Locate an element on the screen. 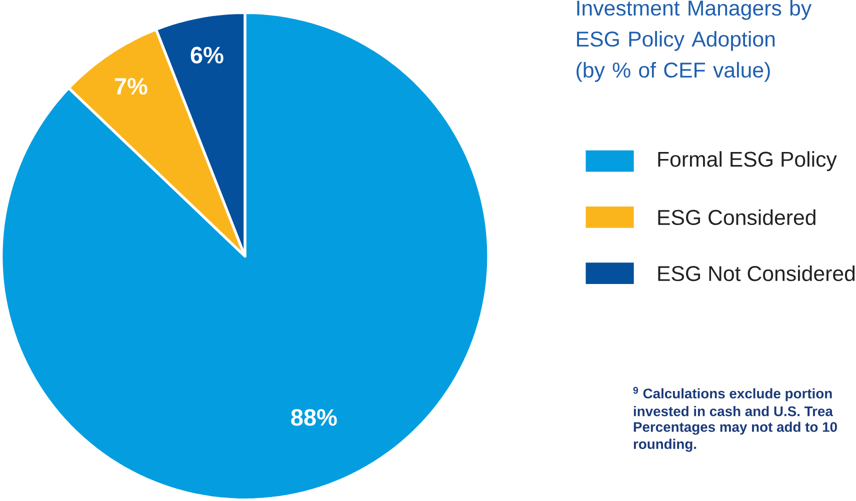 This screenshot has height=501, width=856. text: $^{9}$ Calculations exclude portion is located at coordinates (732, 394).